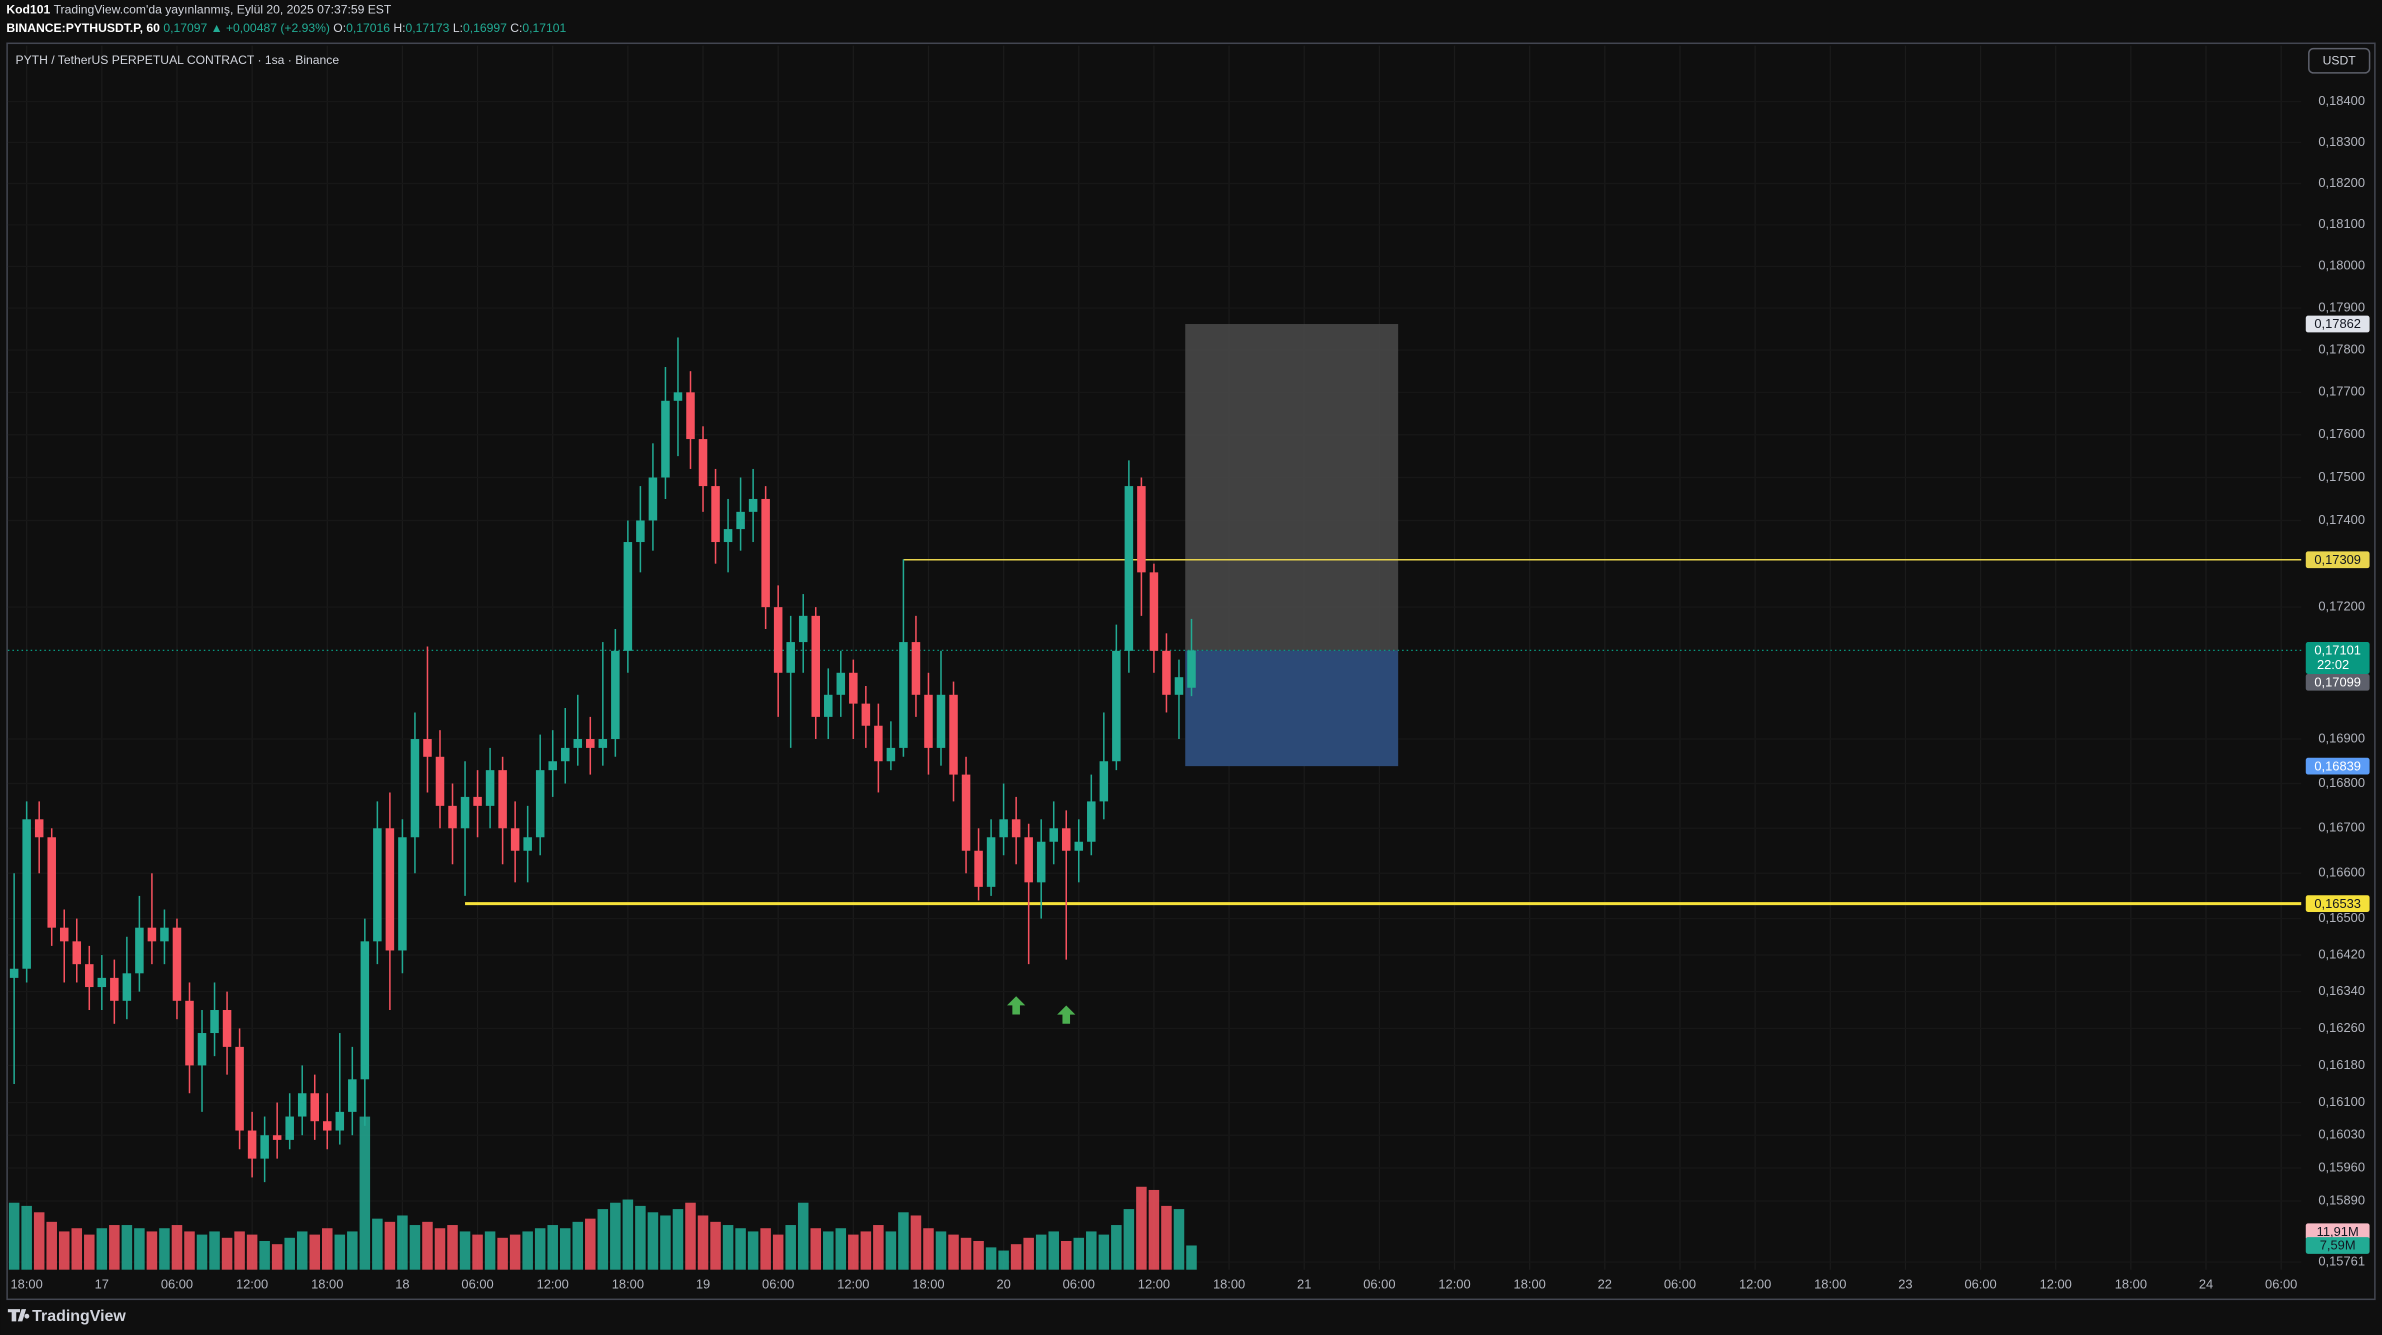 The image size is (2382, 1335). I want to click on y-tick-label: 0,17400, so click(2341, 519).